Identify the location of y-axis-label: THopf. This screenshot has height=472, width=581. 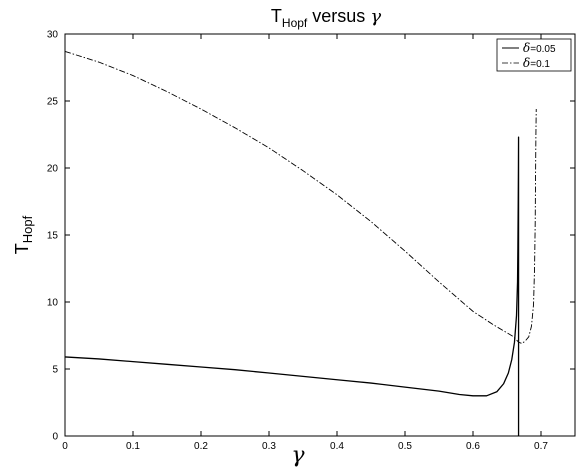
(23, 234).